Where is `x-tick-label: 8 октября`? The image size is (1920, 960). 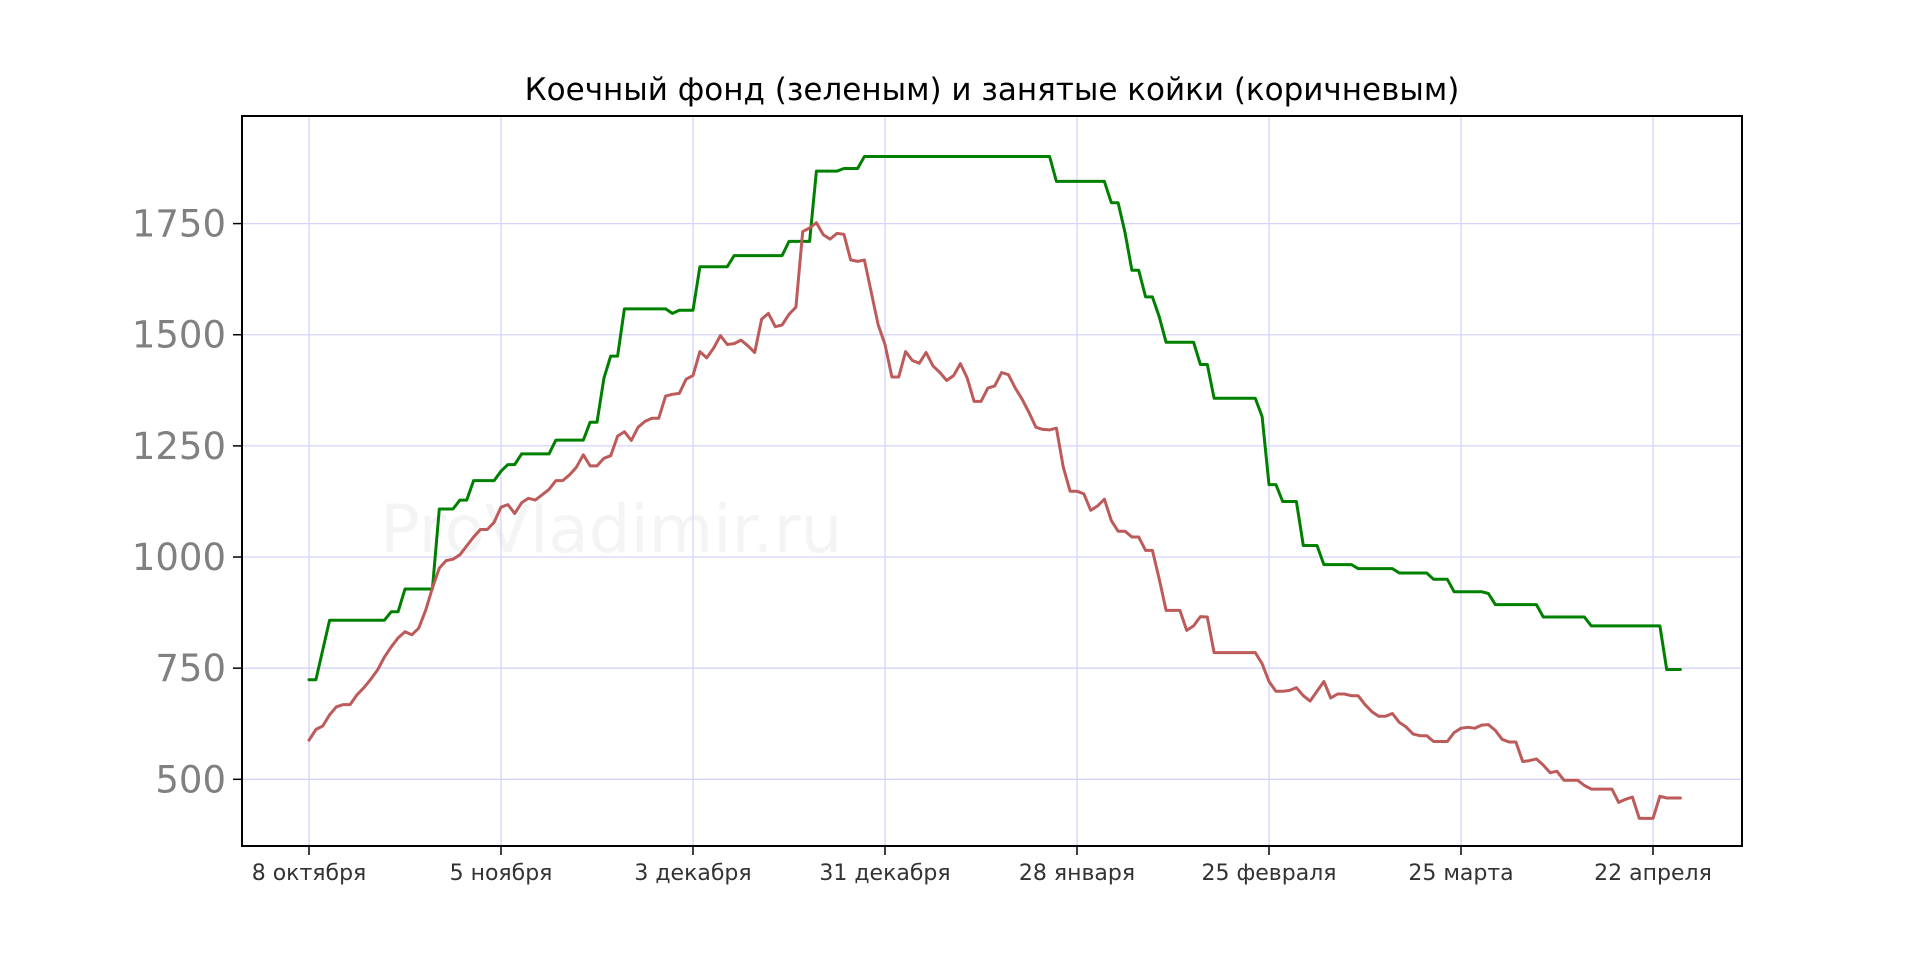 x-tick-label: 8 октября is located at coordinates (309, 873).